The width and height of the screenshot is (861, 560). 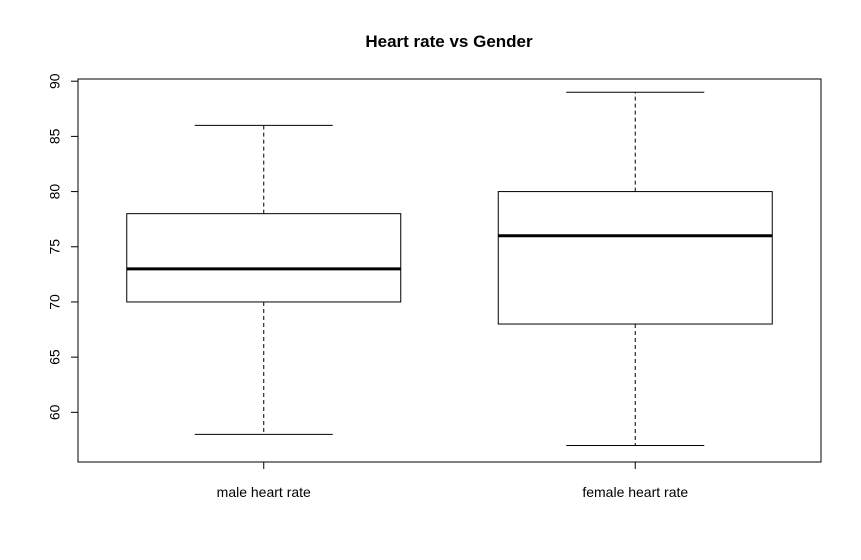 What do you see at coordinates (55, 357) in the screenshot?
I see `y-tick-label: 65` at bounding box center [55, 357].